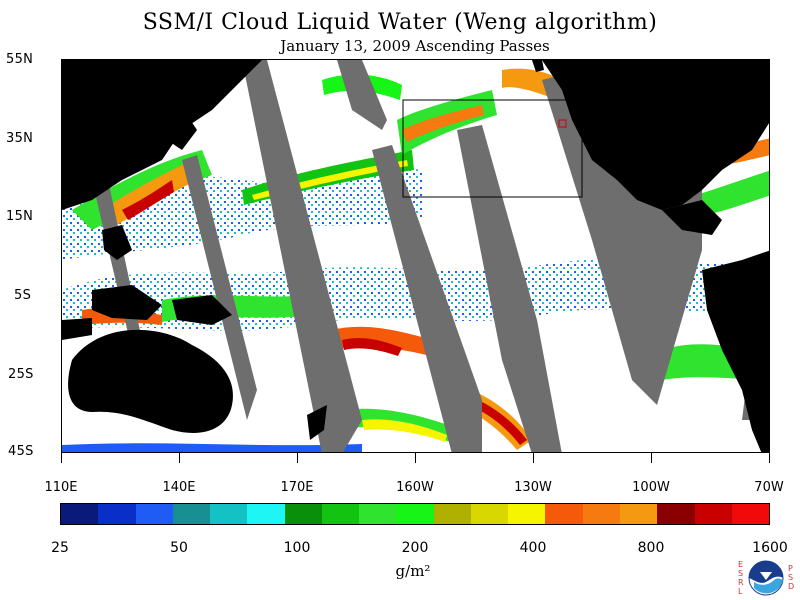 This screenshot has height=600, width=800. Describe the element at coordinates (415, 458) in the screenshot. I see `tick-160w` at that location.